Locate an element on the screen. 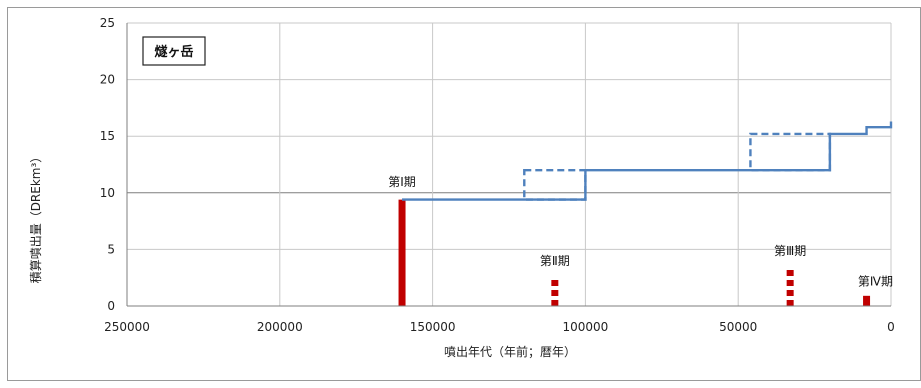 Image resolution: width=921 pixels, height=388 pixels. legend-box is located at coordinates (174, 51).